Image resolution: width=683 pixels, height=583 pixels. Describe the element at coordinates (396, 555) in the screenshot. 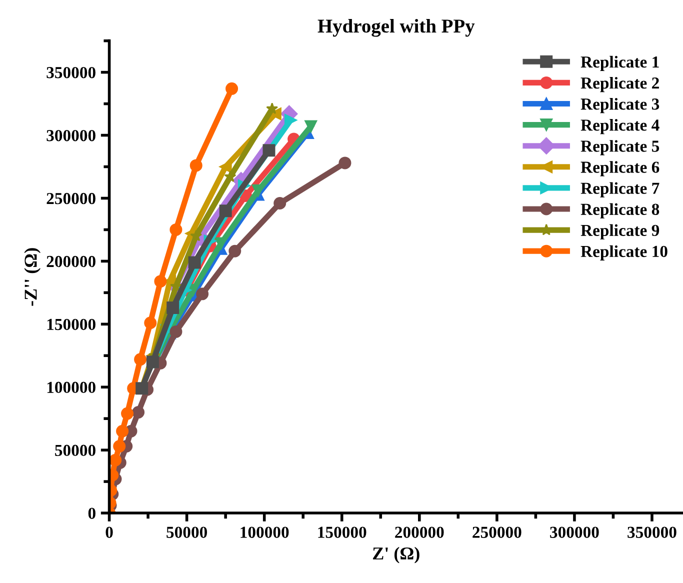

I see `x-axis-title: Z' (Ω)` at that location.